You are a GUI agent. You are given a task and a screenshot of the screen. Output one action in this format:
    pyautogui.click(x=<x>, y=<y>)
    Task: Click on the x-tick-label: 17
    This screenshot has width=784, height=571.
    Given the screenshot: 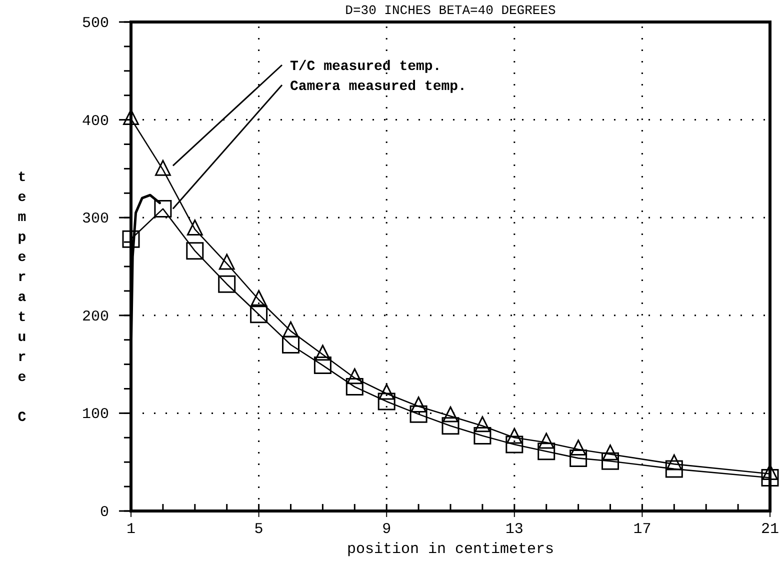 What is the action you would take?
    pyautogui.click(x=642, y=529)
    